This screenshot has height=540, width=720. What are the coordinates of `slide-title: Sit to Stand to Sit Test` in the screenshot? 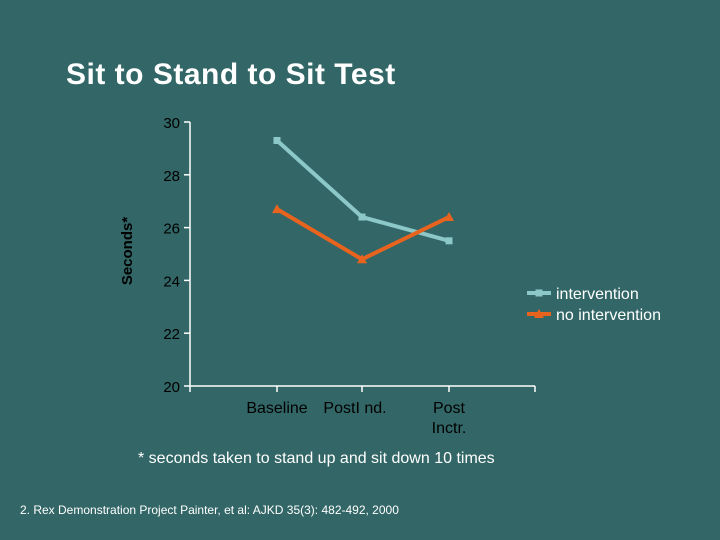 It's located at (231, 74).